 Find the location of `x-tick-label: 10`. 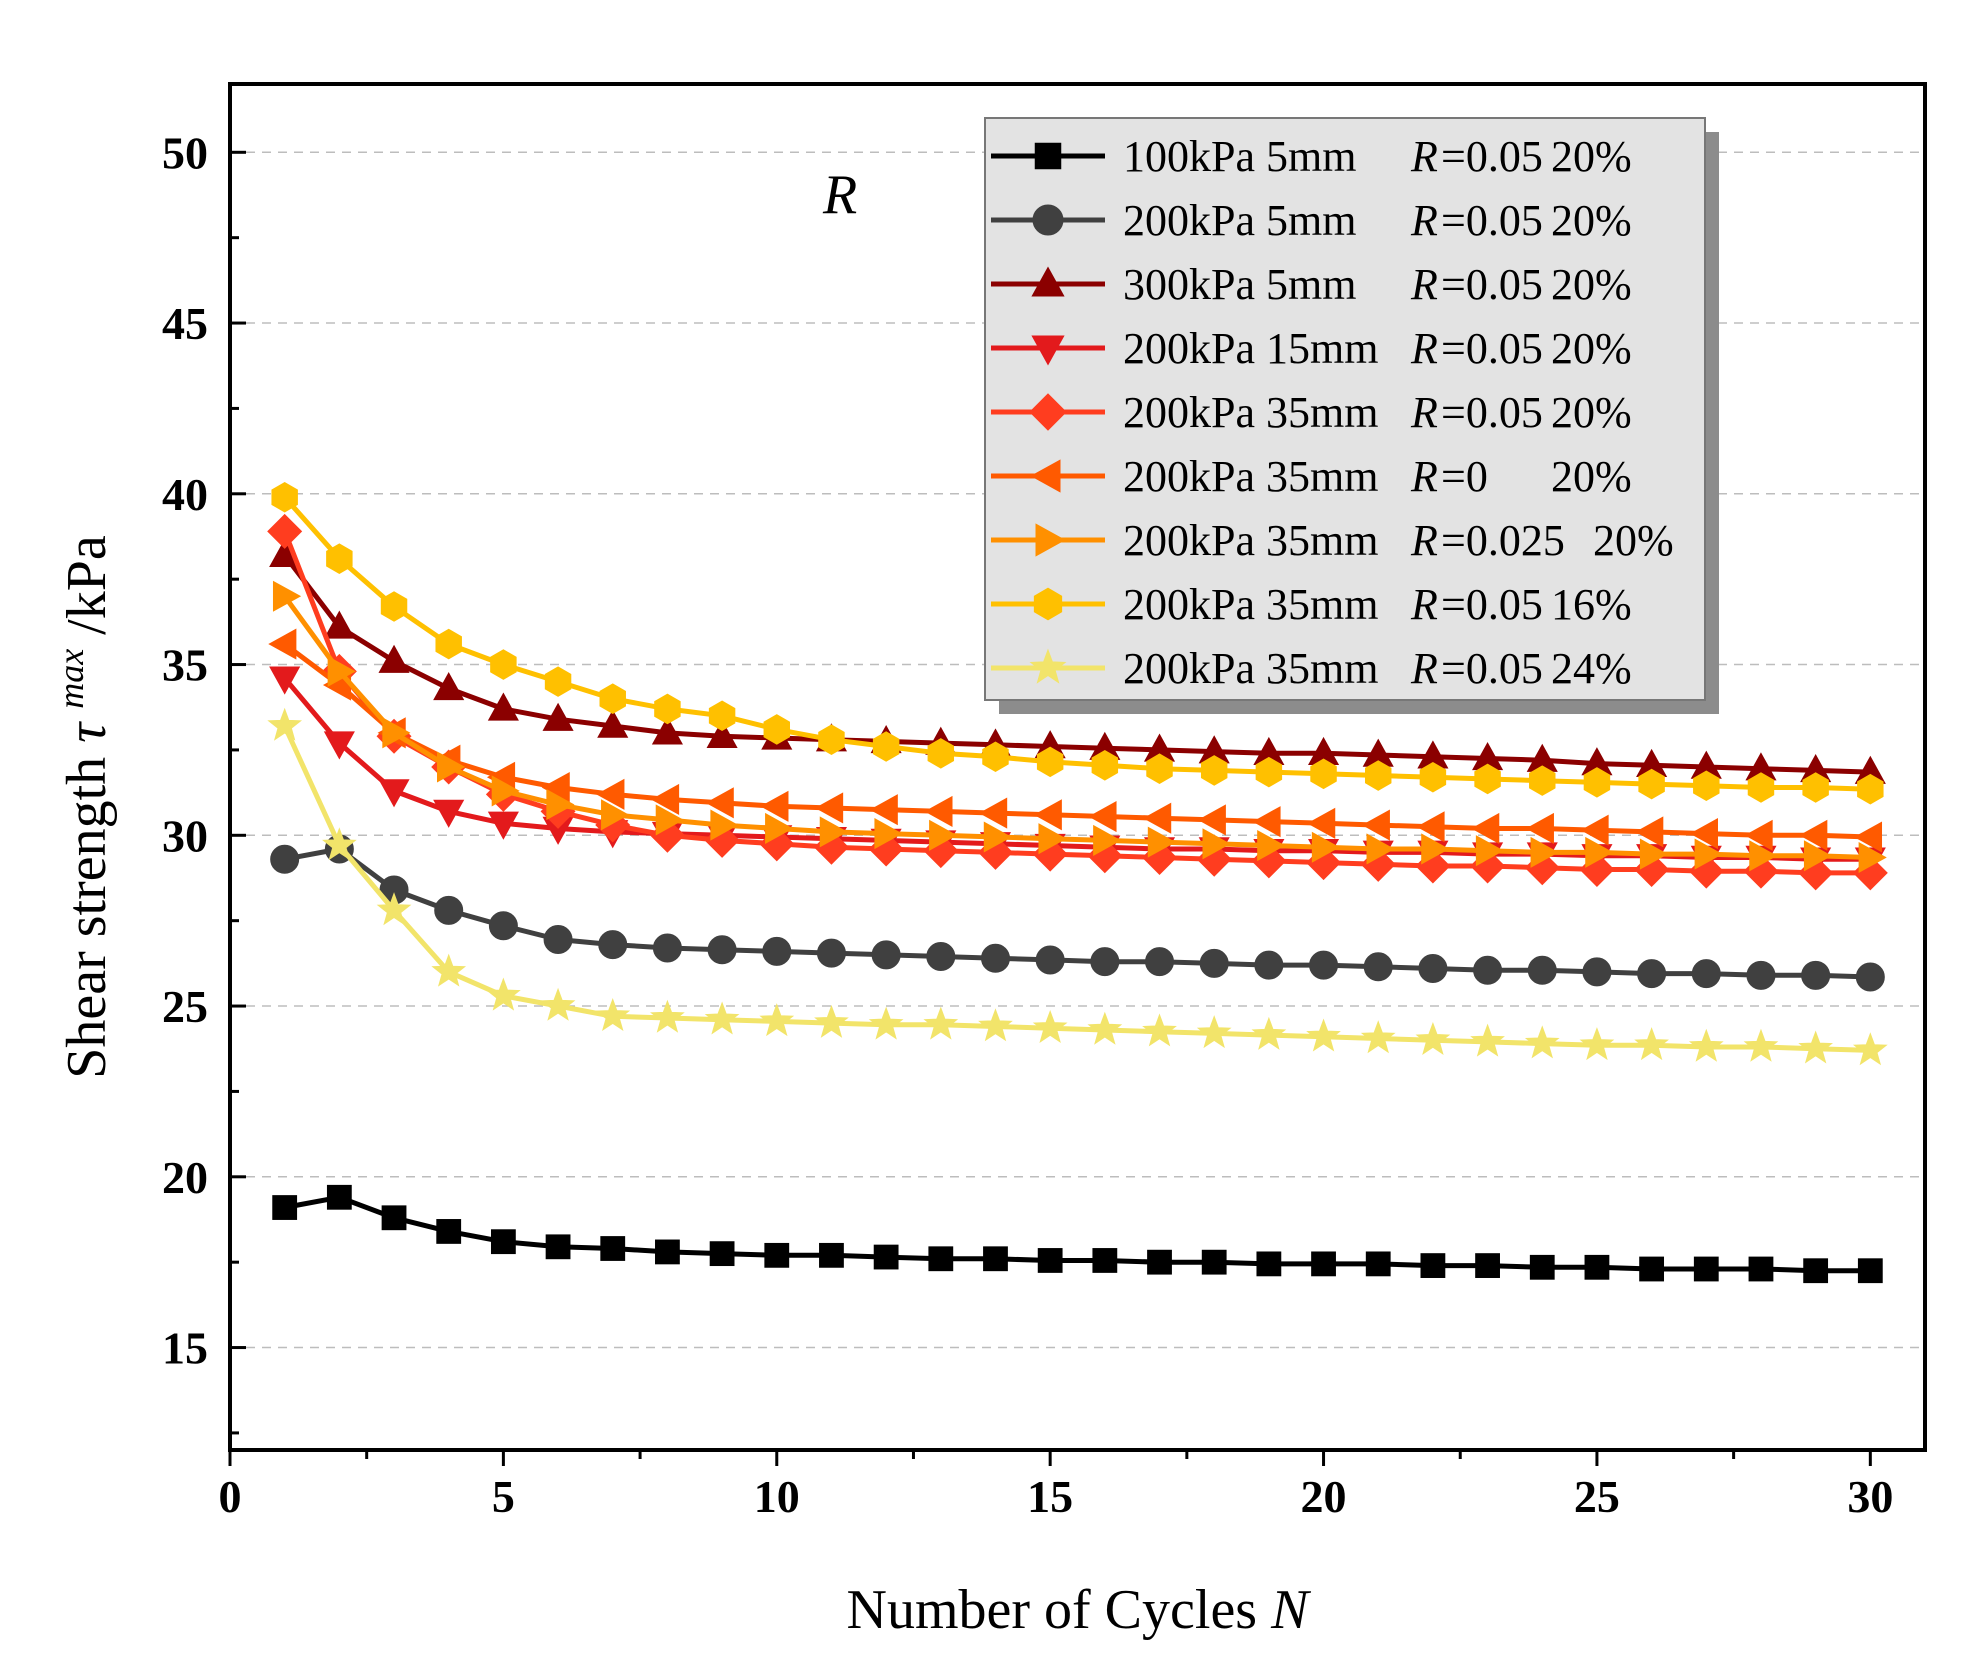

x-tick-label: 10 is located at coordinates (777, 1496).